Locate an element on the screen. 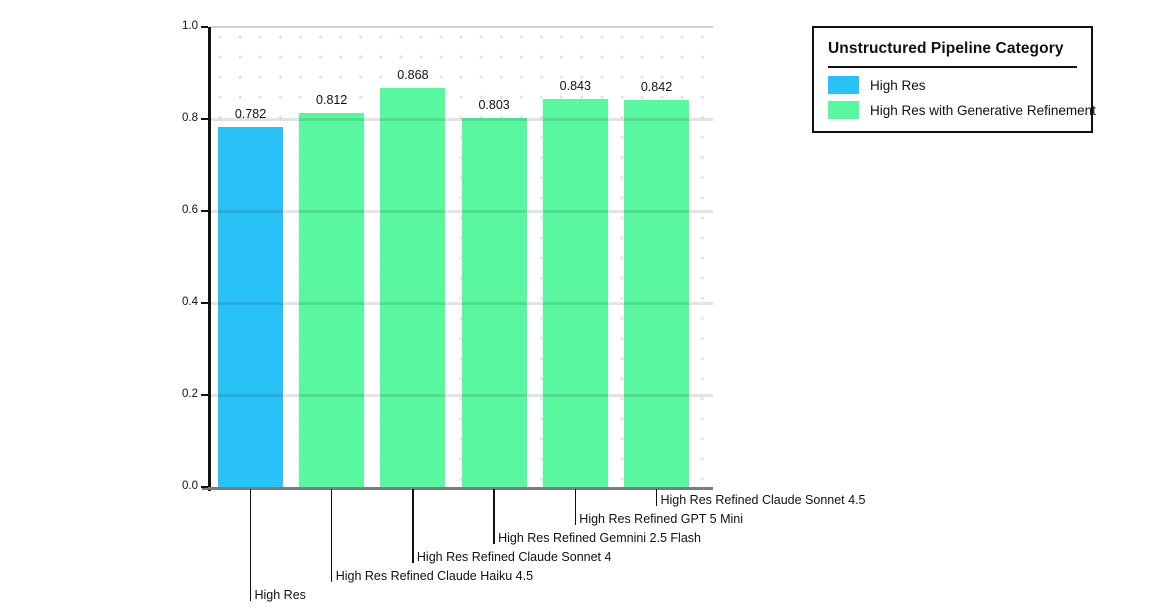 The width and height of the screenshot is (1158, 616). bar-value-label: 0.868 is located at coordinates (413, 74).